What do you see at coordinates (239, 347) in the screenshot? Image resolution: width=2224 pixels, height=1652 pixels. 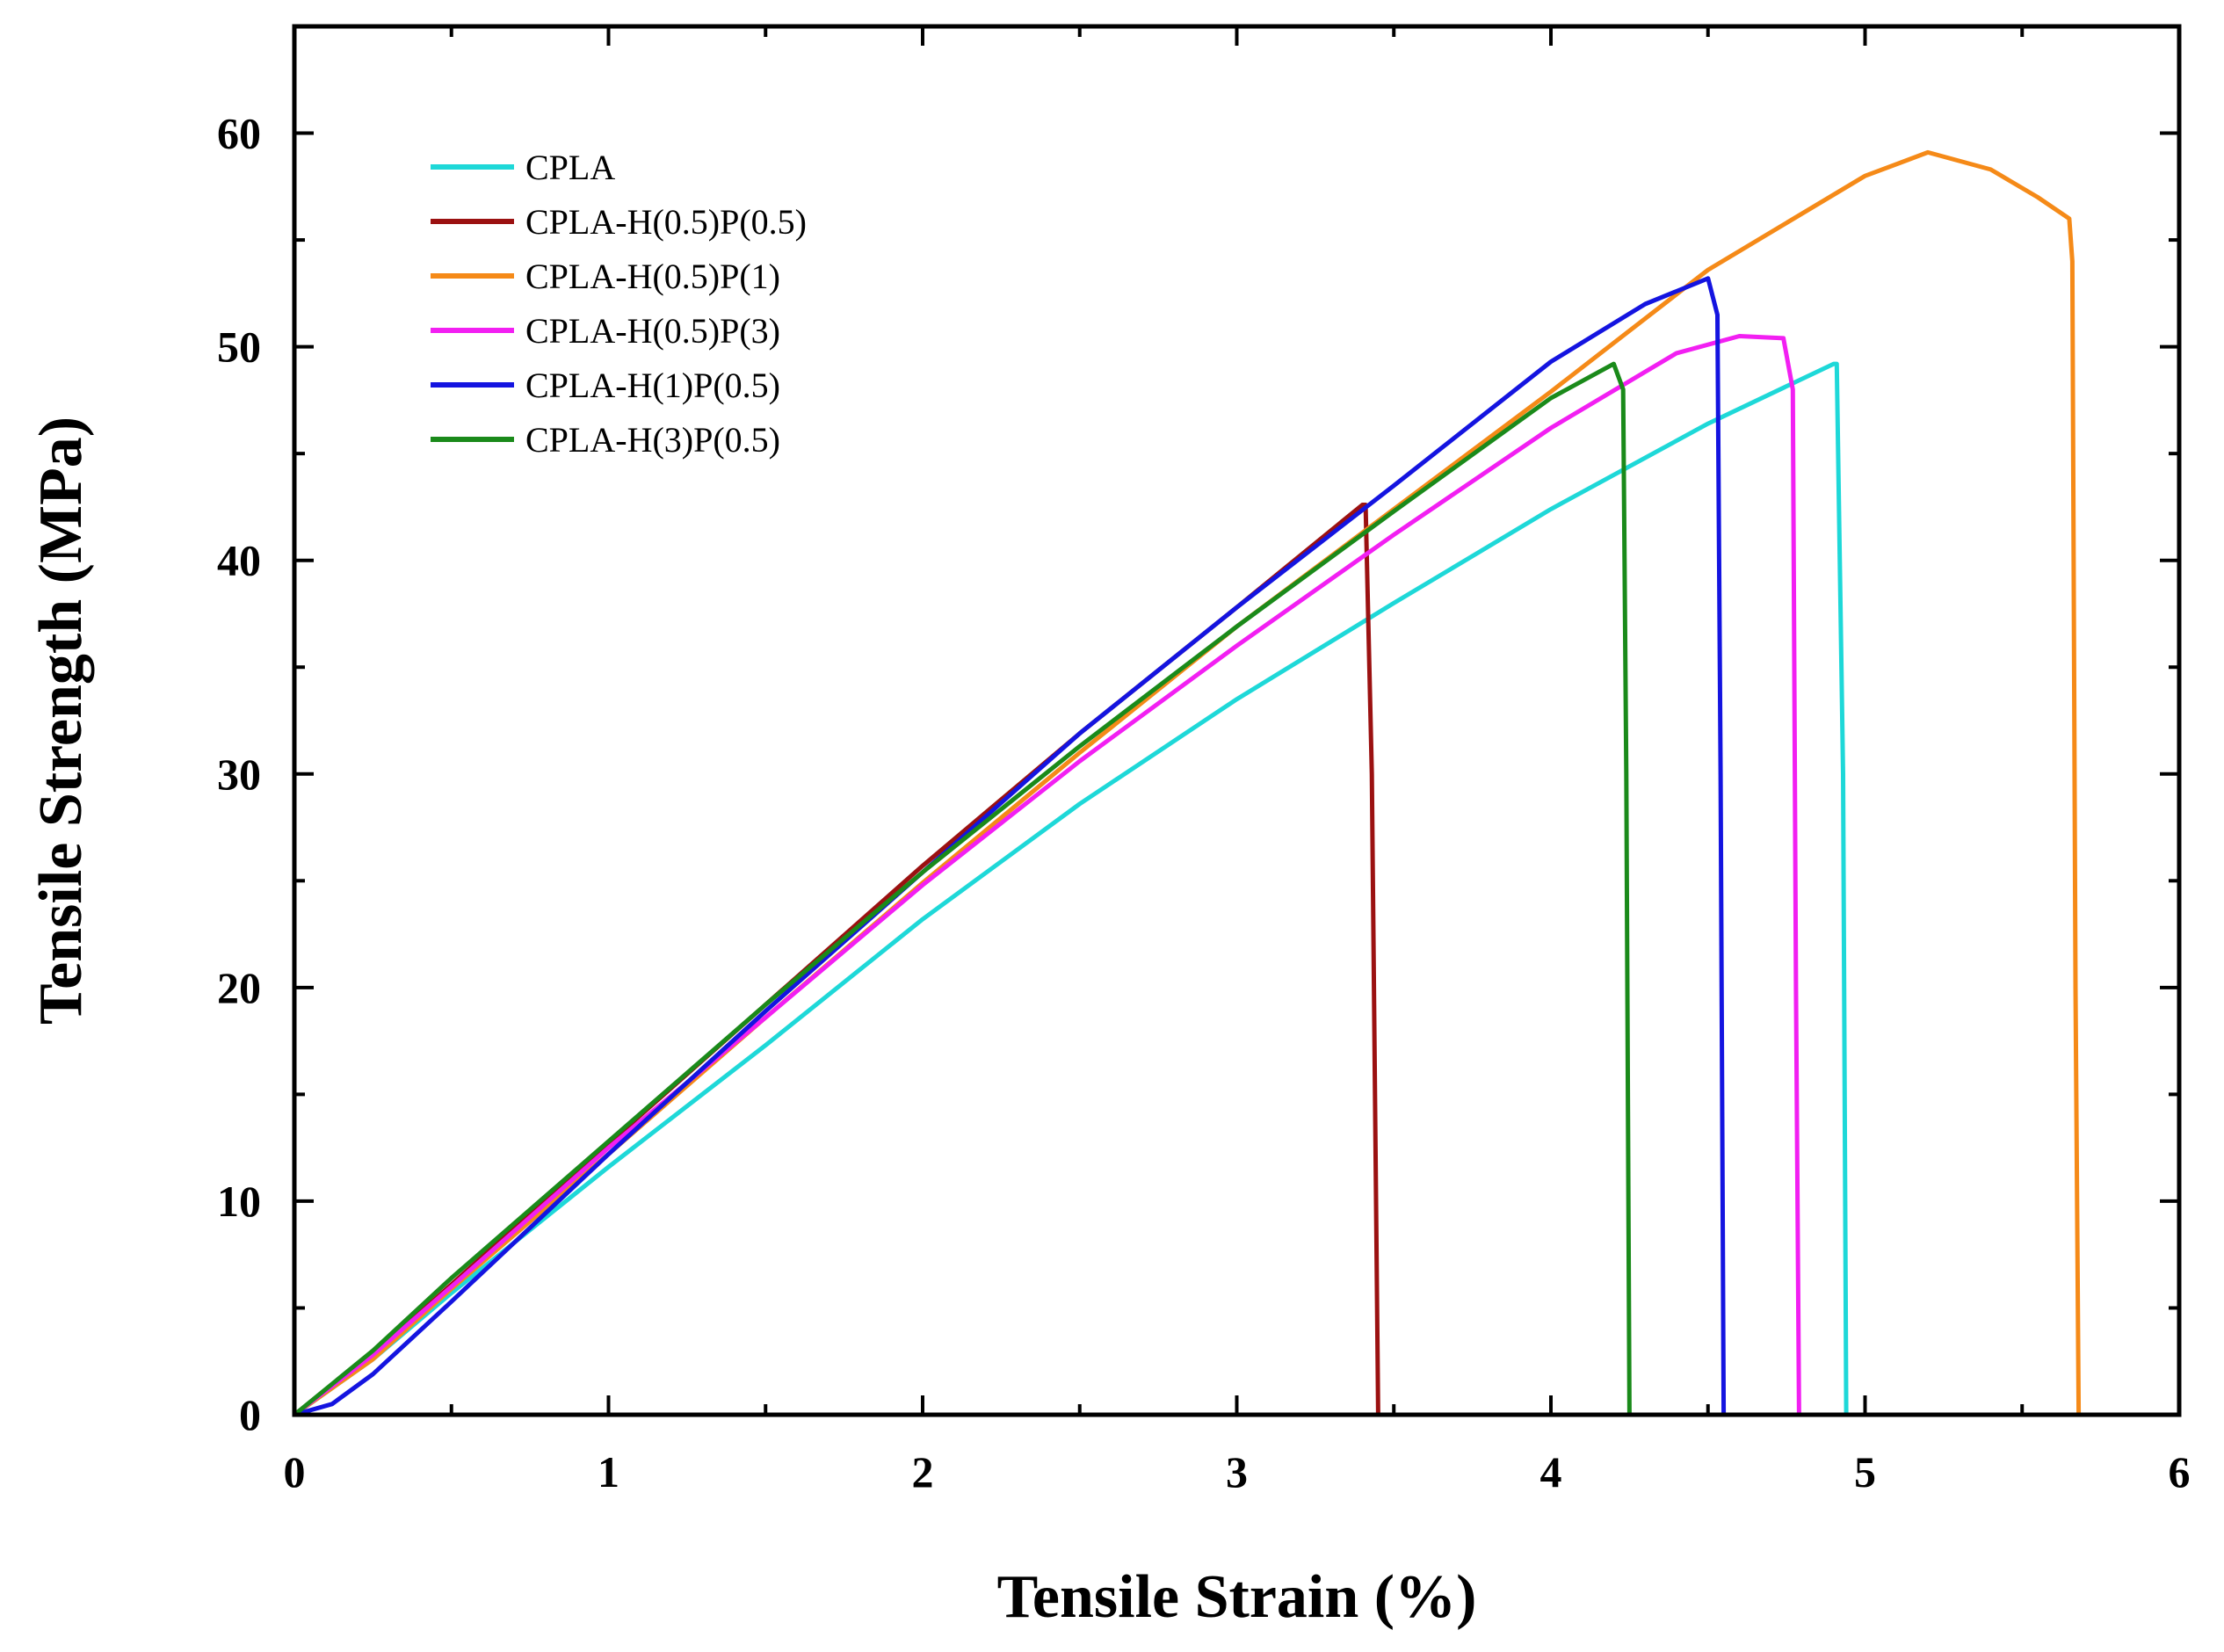 I see `y-tick-label: 50` at bounding box center [239, 347].